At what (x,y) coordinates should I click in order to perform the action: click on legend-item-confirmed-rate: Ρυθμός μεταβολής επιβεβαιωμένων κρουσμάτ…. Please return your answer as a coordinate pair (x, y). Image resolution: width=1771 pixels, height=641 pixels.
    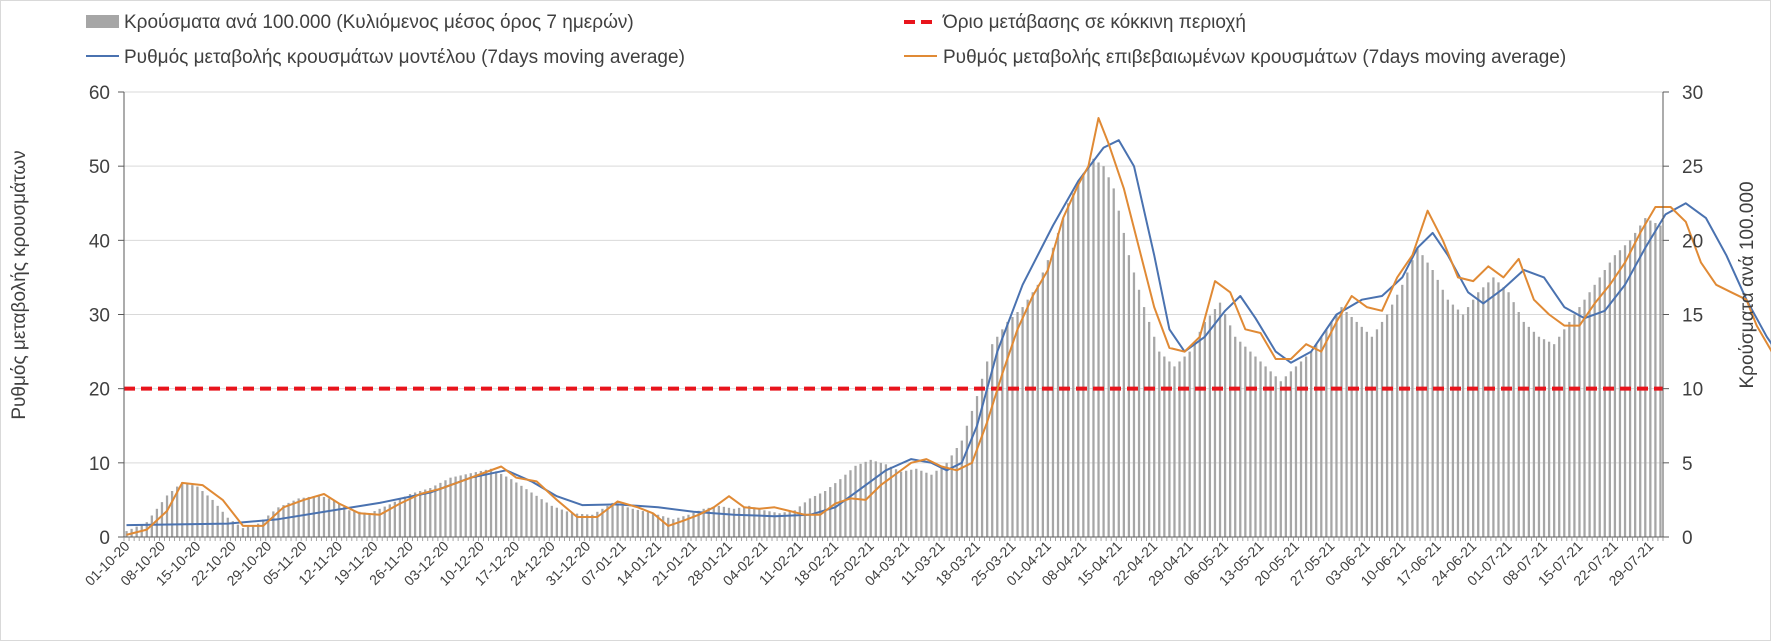
    Looking at the image, I should click on (1235, 57).